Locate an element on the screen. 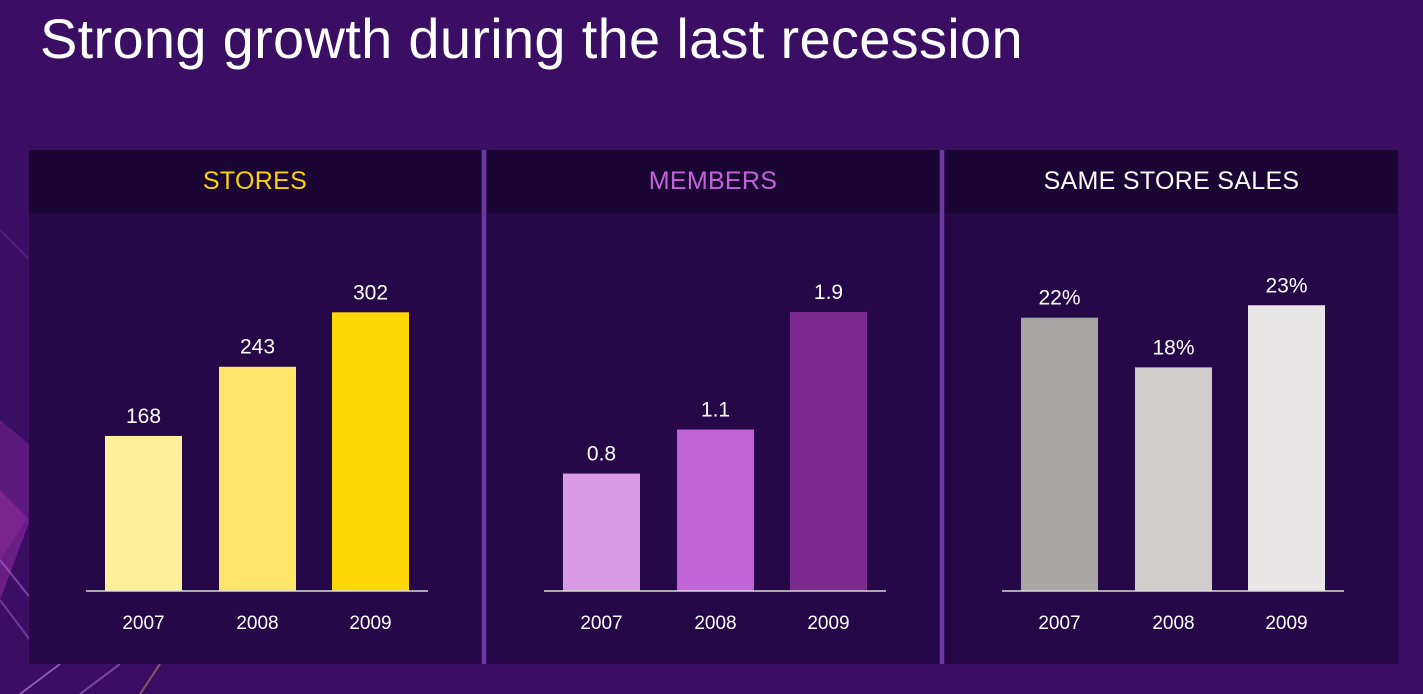 Image resolution: width=1423 pixels, height=694 pixels. slide-title: Strong growth during the last recession is located at coordinates (531, 38).